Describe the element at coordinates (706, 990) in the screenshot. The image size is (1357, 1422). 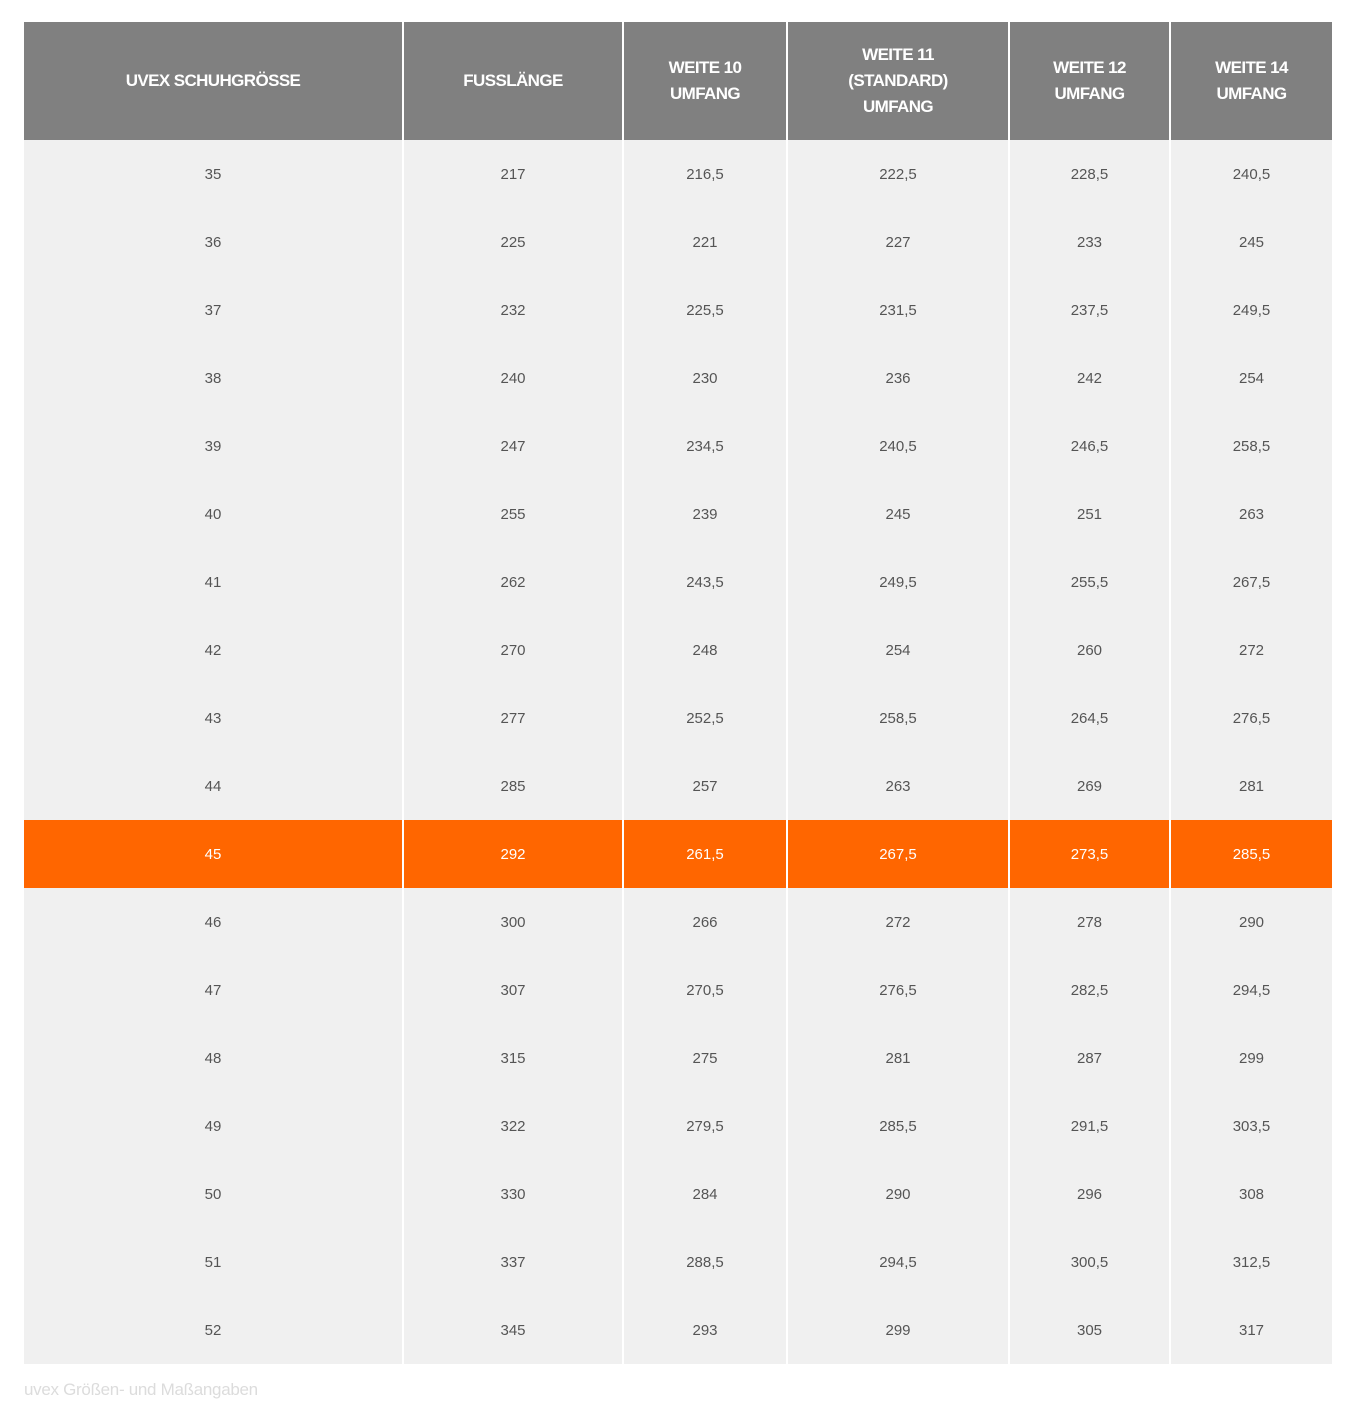
I see `cell-width-10: 270,5` at that location.